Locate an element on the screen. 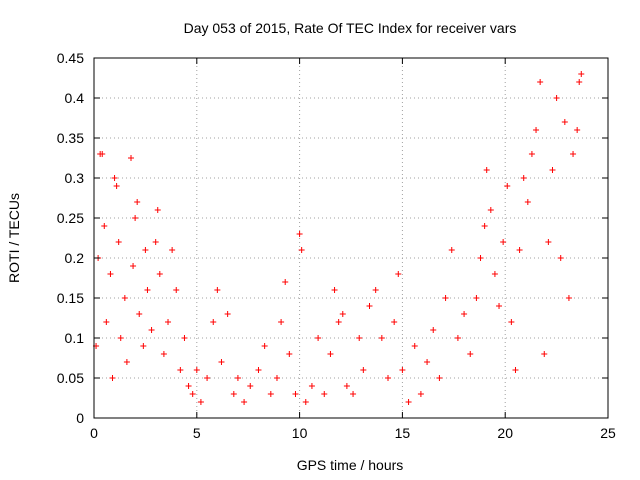 Image resolution: width=640 pixels, height=480 pixels. x-tick-labels: 0 5 10 15 20 25 is located at coordinates (353, 433).